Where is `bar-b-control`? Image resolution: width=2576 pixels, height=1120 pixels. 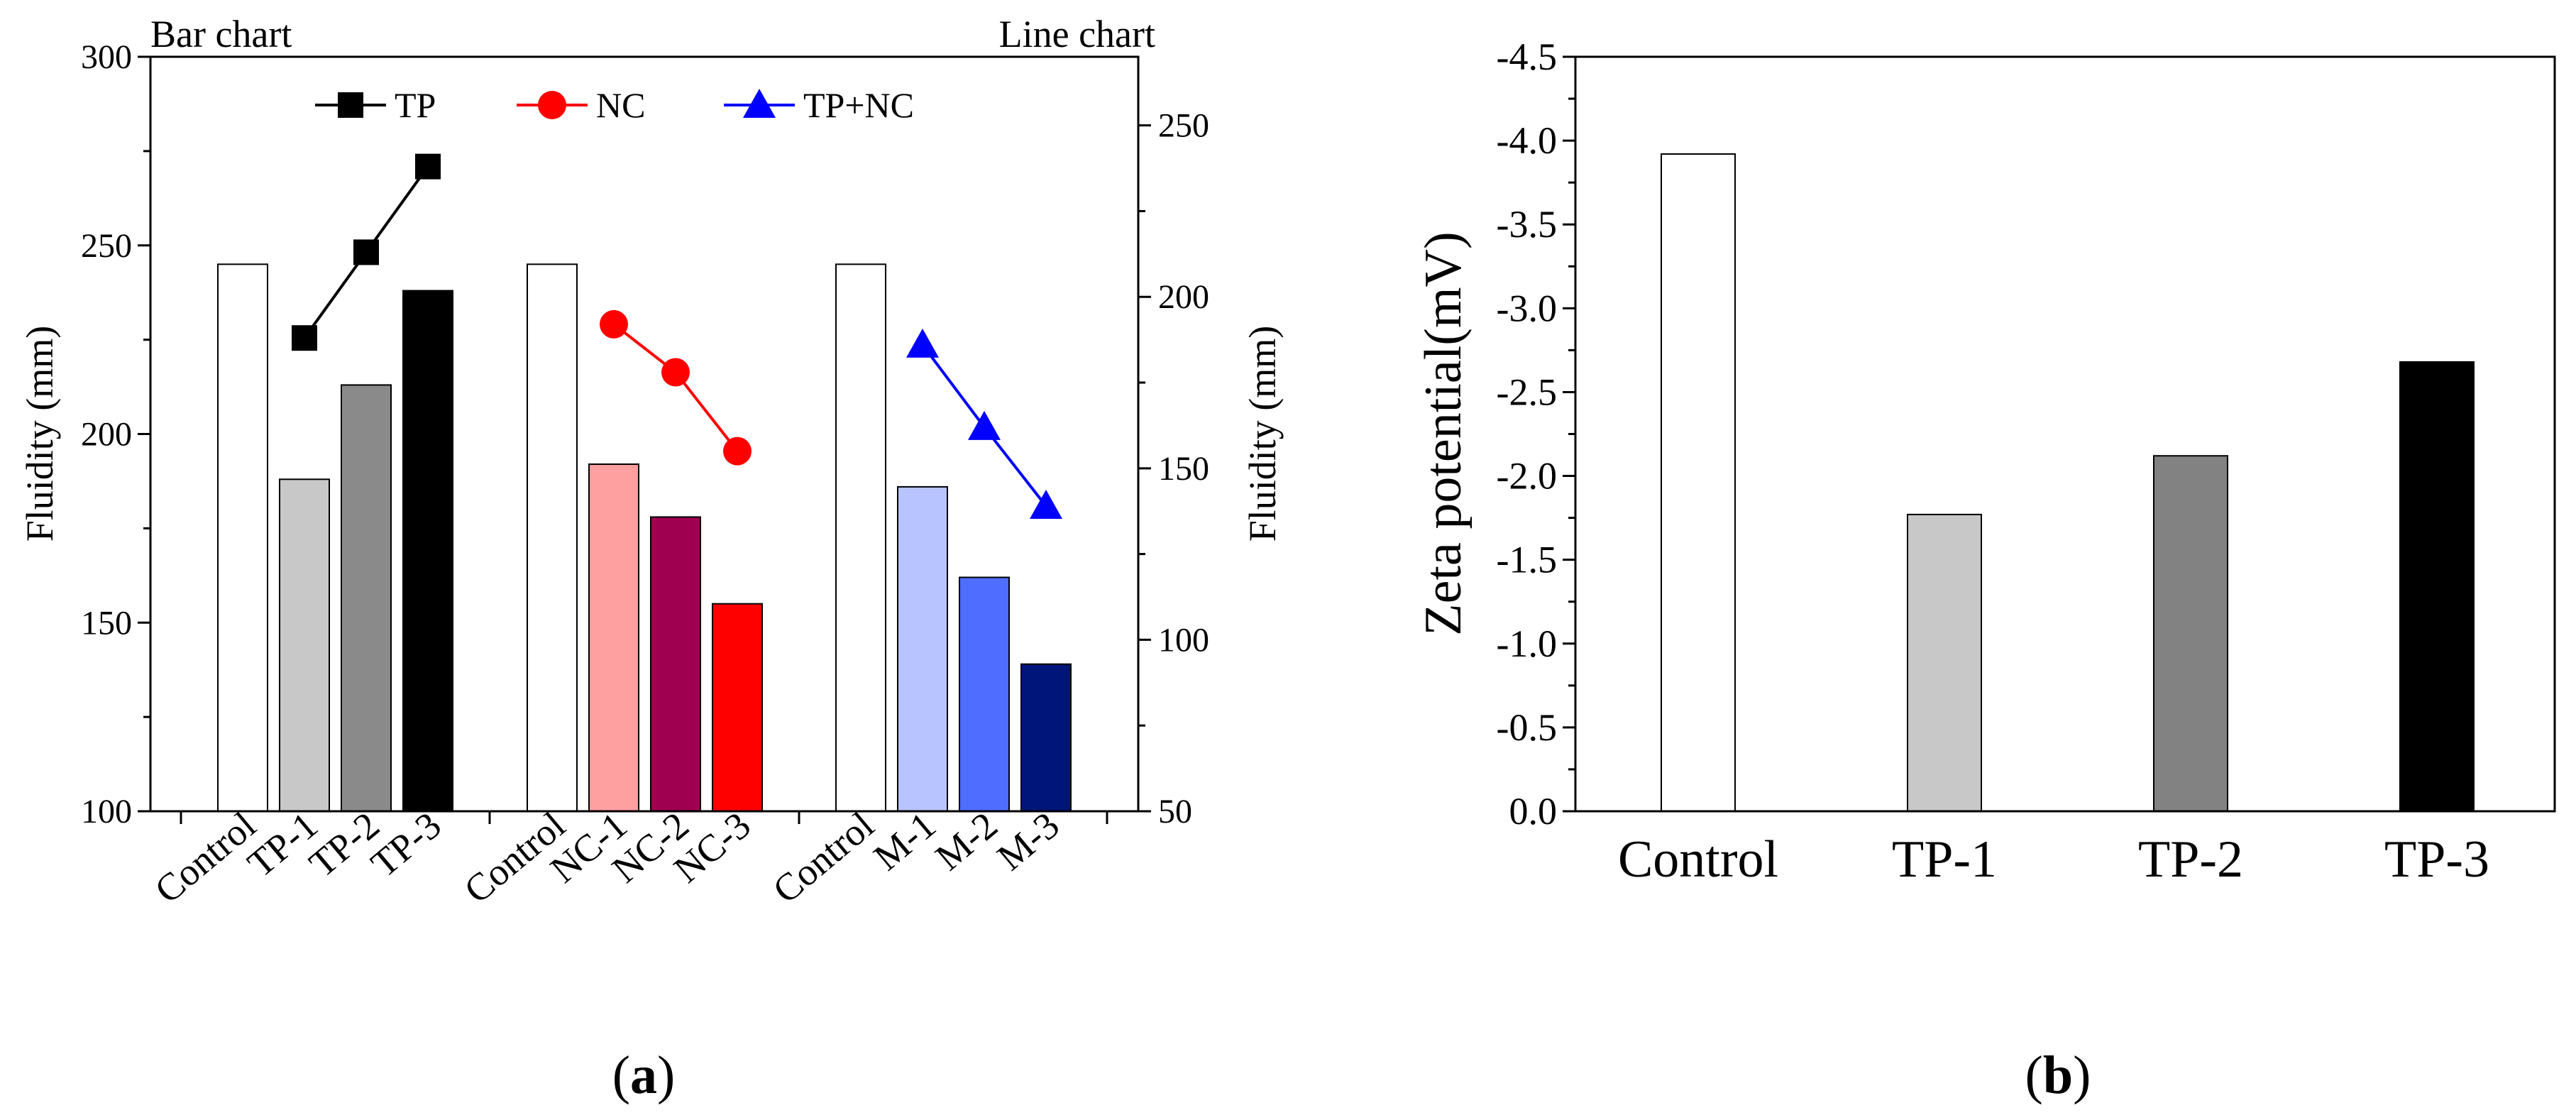 bar-b-control is located at coordinates (1698, 483).